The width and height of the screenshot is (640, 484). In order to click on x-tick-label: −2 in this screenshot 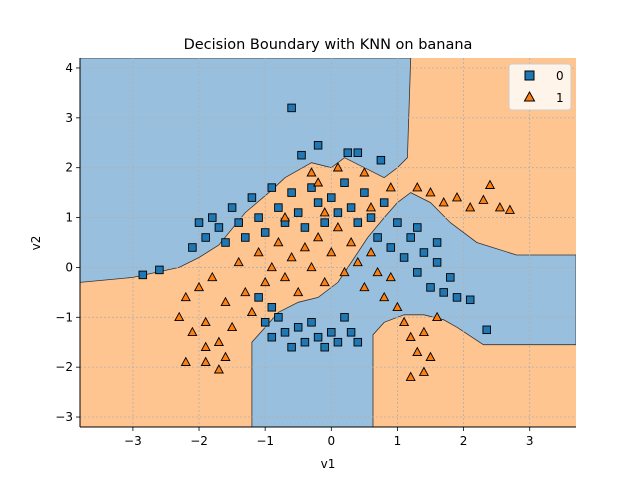, I will do `click(199, 441)`.